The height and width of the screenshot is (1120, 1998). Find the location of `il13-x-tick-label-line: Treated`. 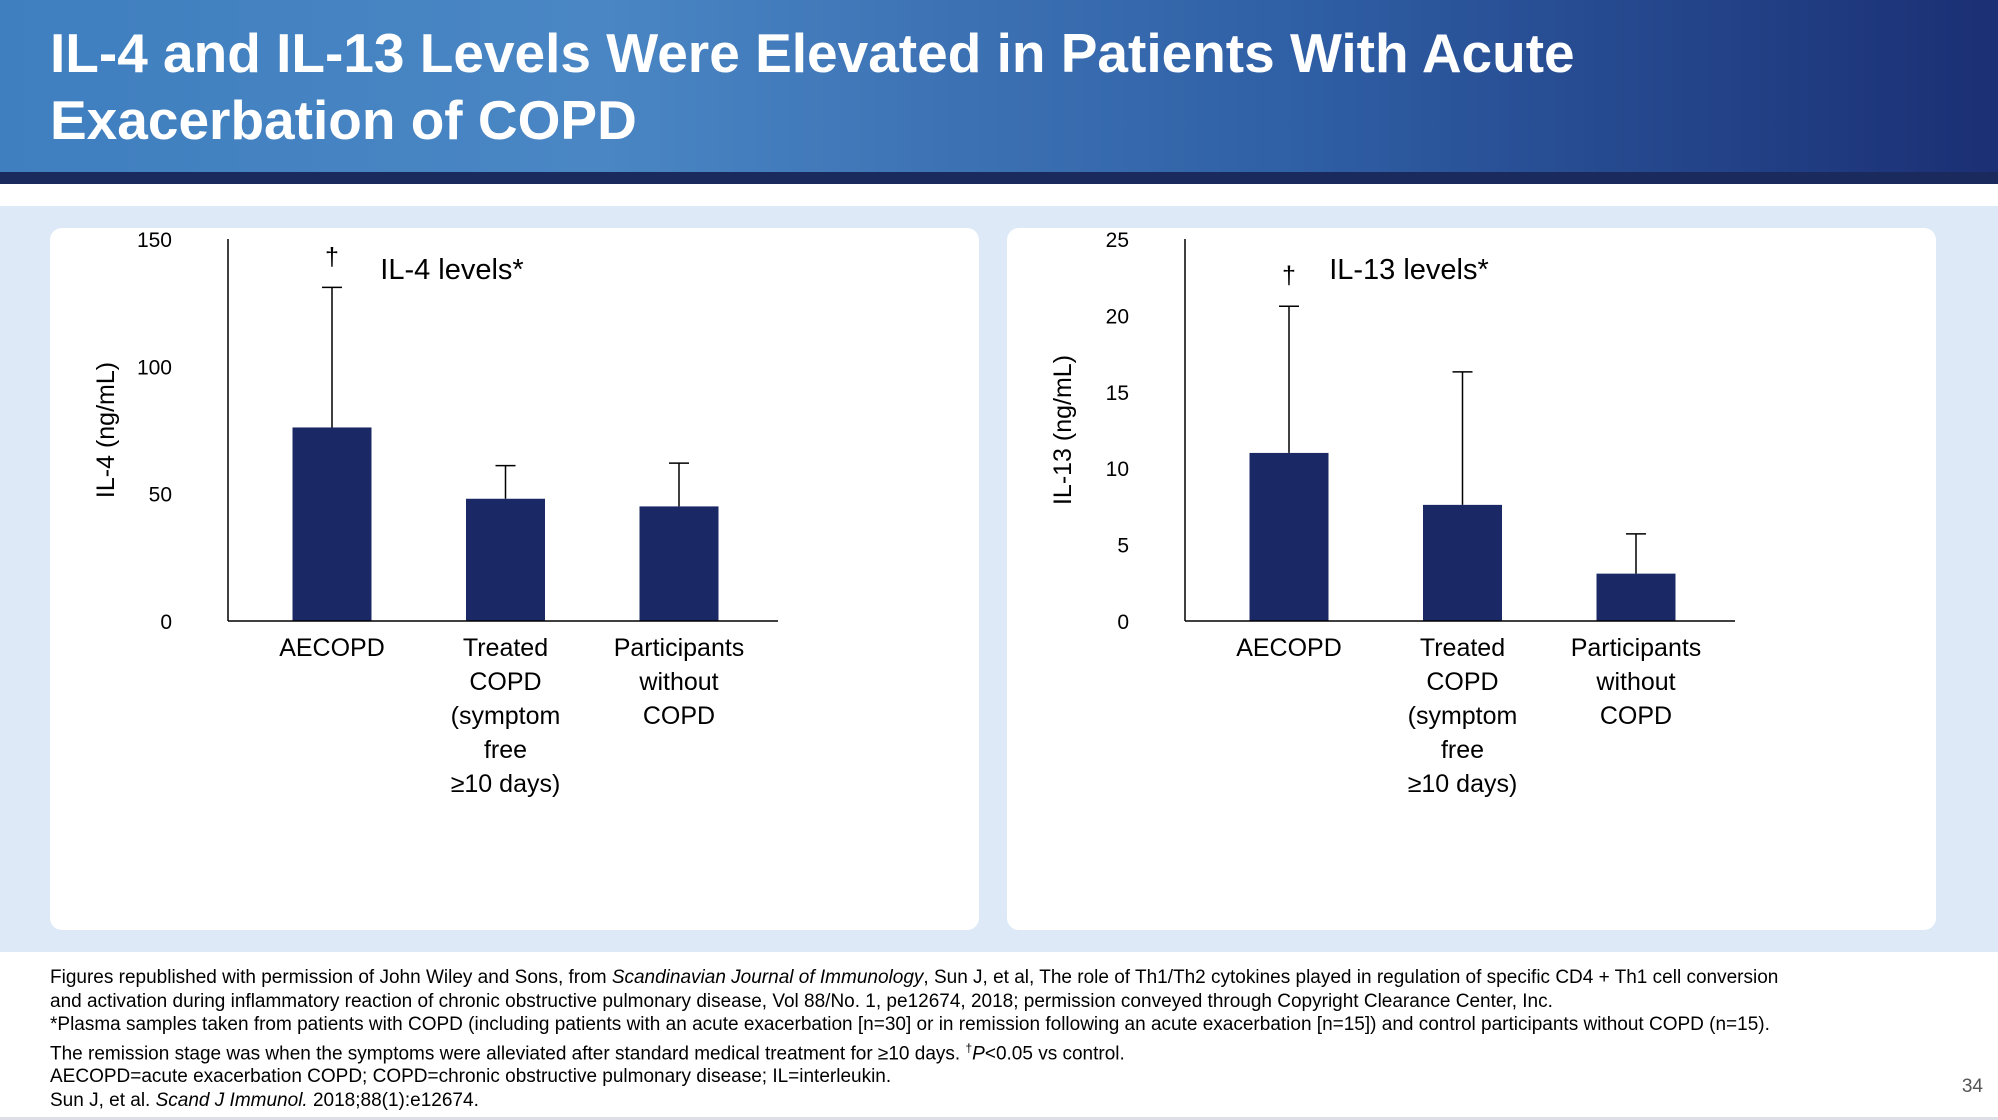

il13-x-tick-label-line: Treated is located at coordinates (1462, 648).